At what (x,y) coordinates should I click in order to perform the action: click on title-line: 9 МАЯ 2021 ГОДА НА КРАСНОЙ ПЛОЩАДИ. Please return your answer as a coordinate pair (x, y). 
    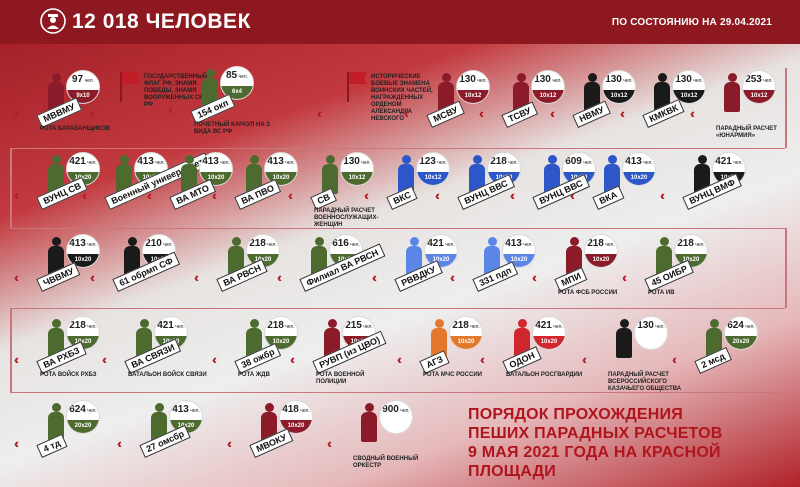
    Looking at the image, I should click on (594, 462).